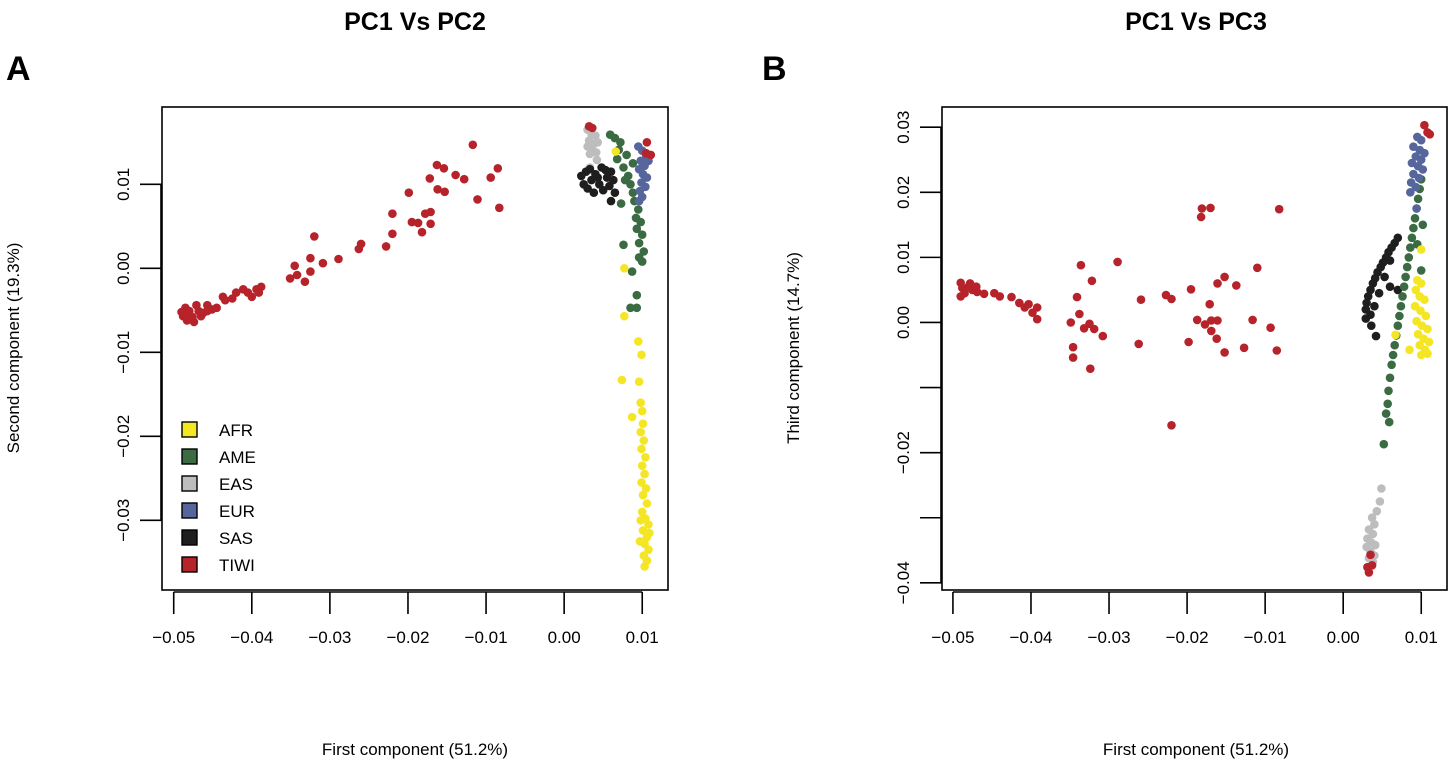 This screenshot has height=766, width=1450. I want to click on legend-swatch, so click(189, 537).